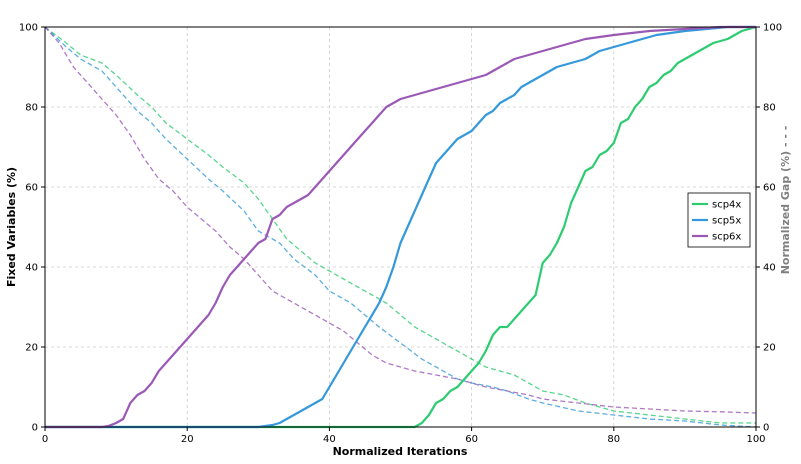  Describe the element at coordinates (35, 428) in the screenshot. I see `y-left-tick-label: 0` at that location.